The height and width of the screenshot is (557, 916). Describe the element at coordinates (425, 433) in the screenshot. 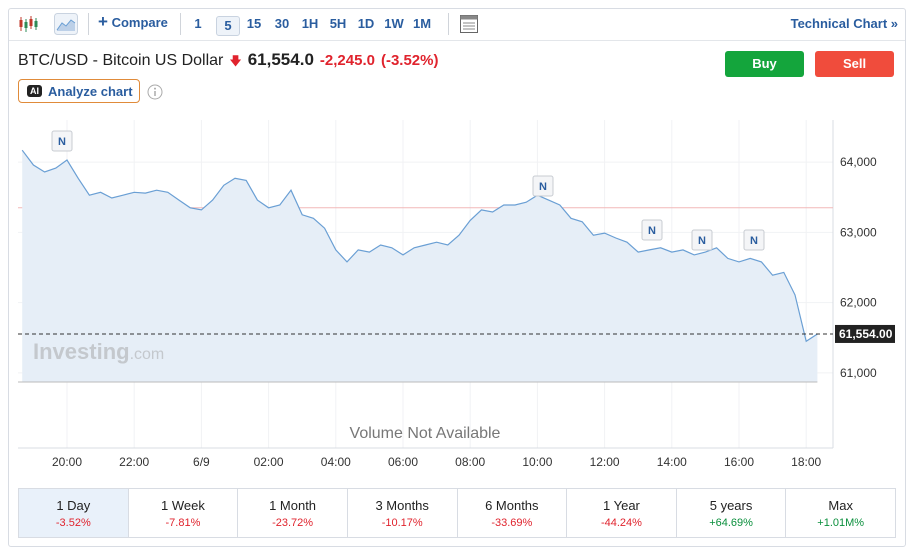

I see `volume-note: Volume Not Available` at that location.